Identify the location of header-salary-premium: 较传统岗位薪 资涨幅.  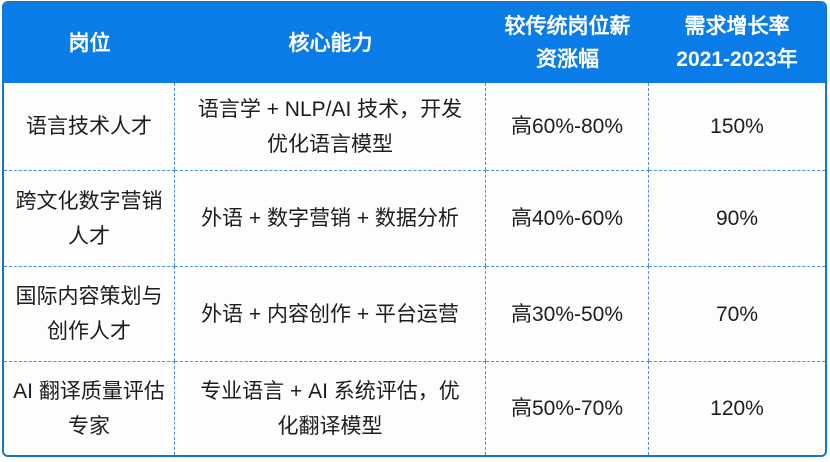
(567, 43).